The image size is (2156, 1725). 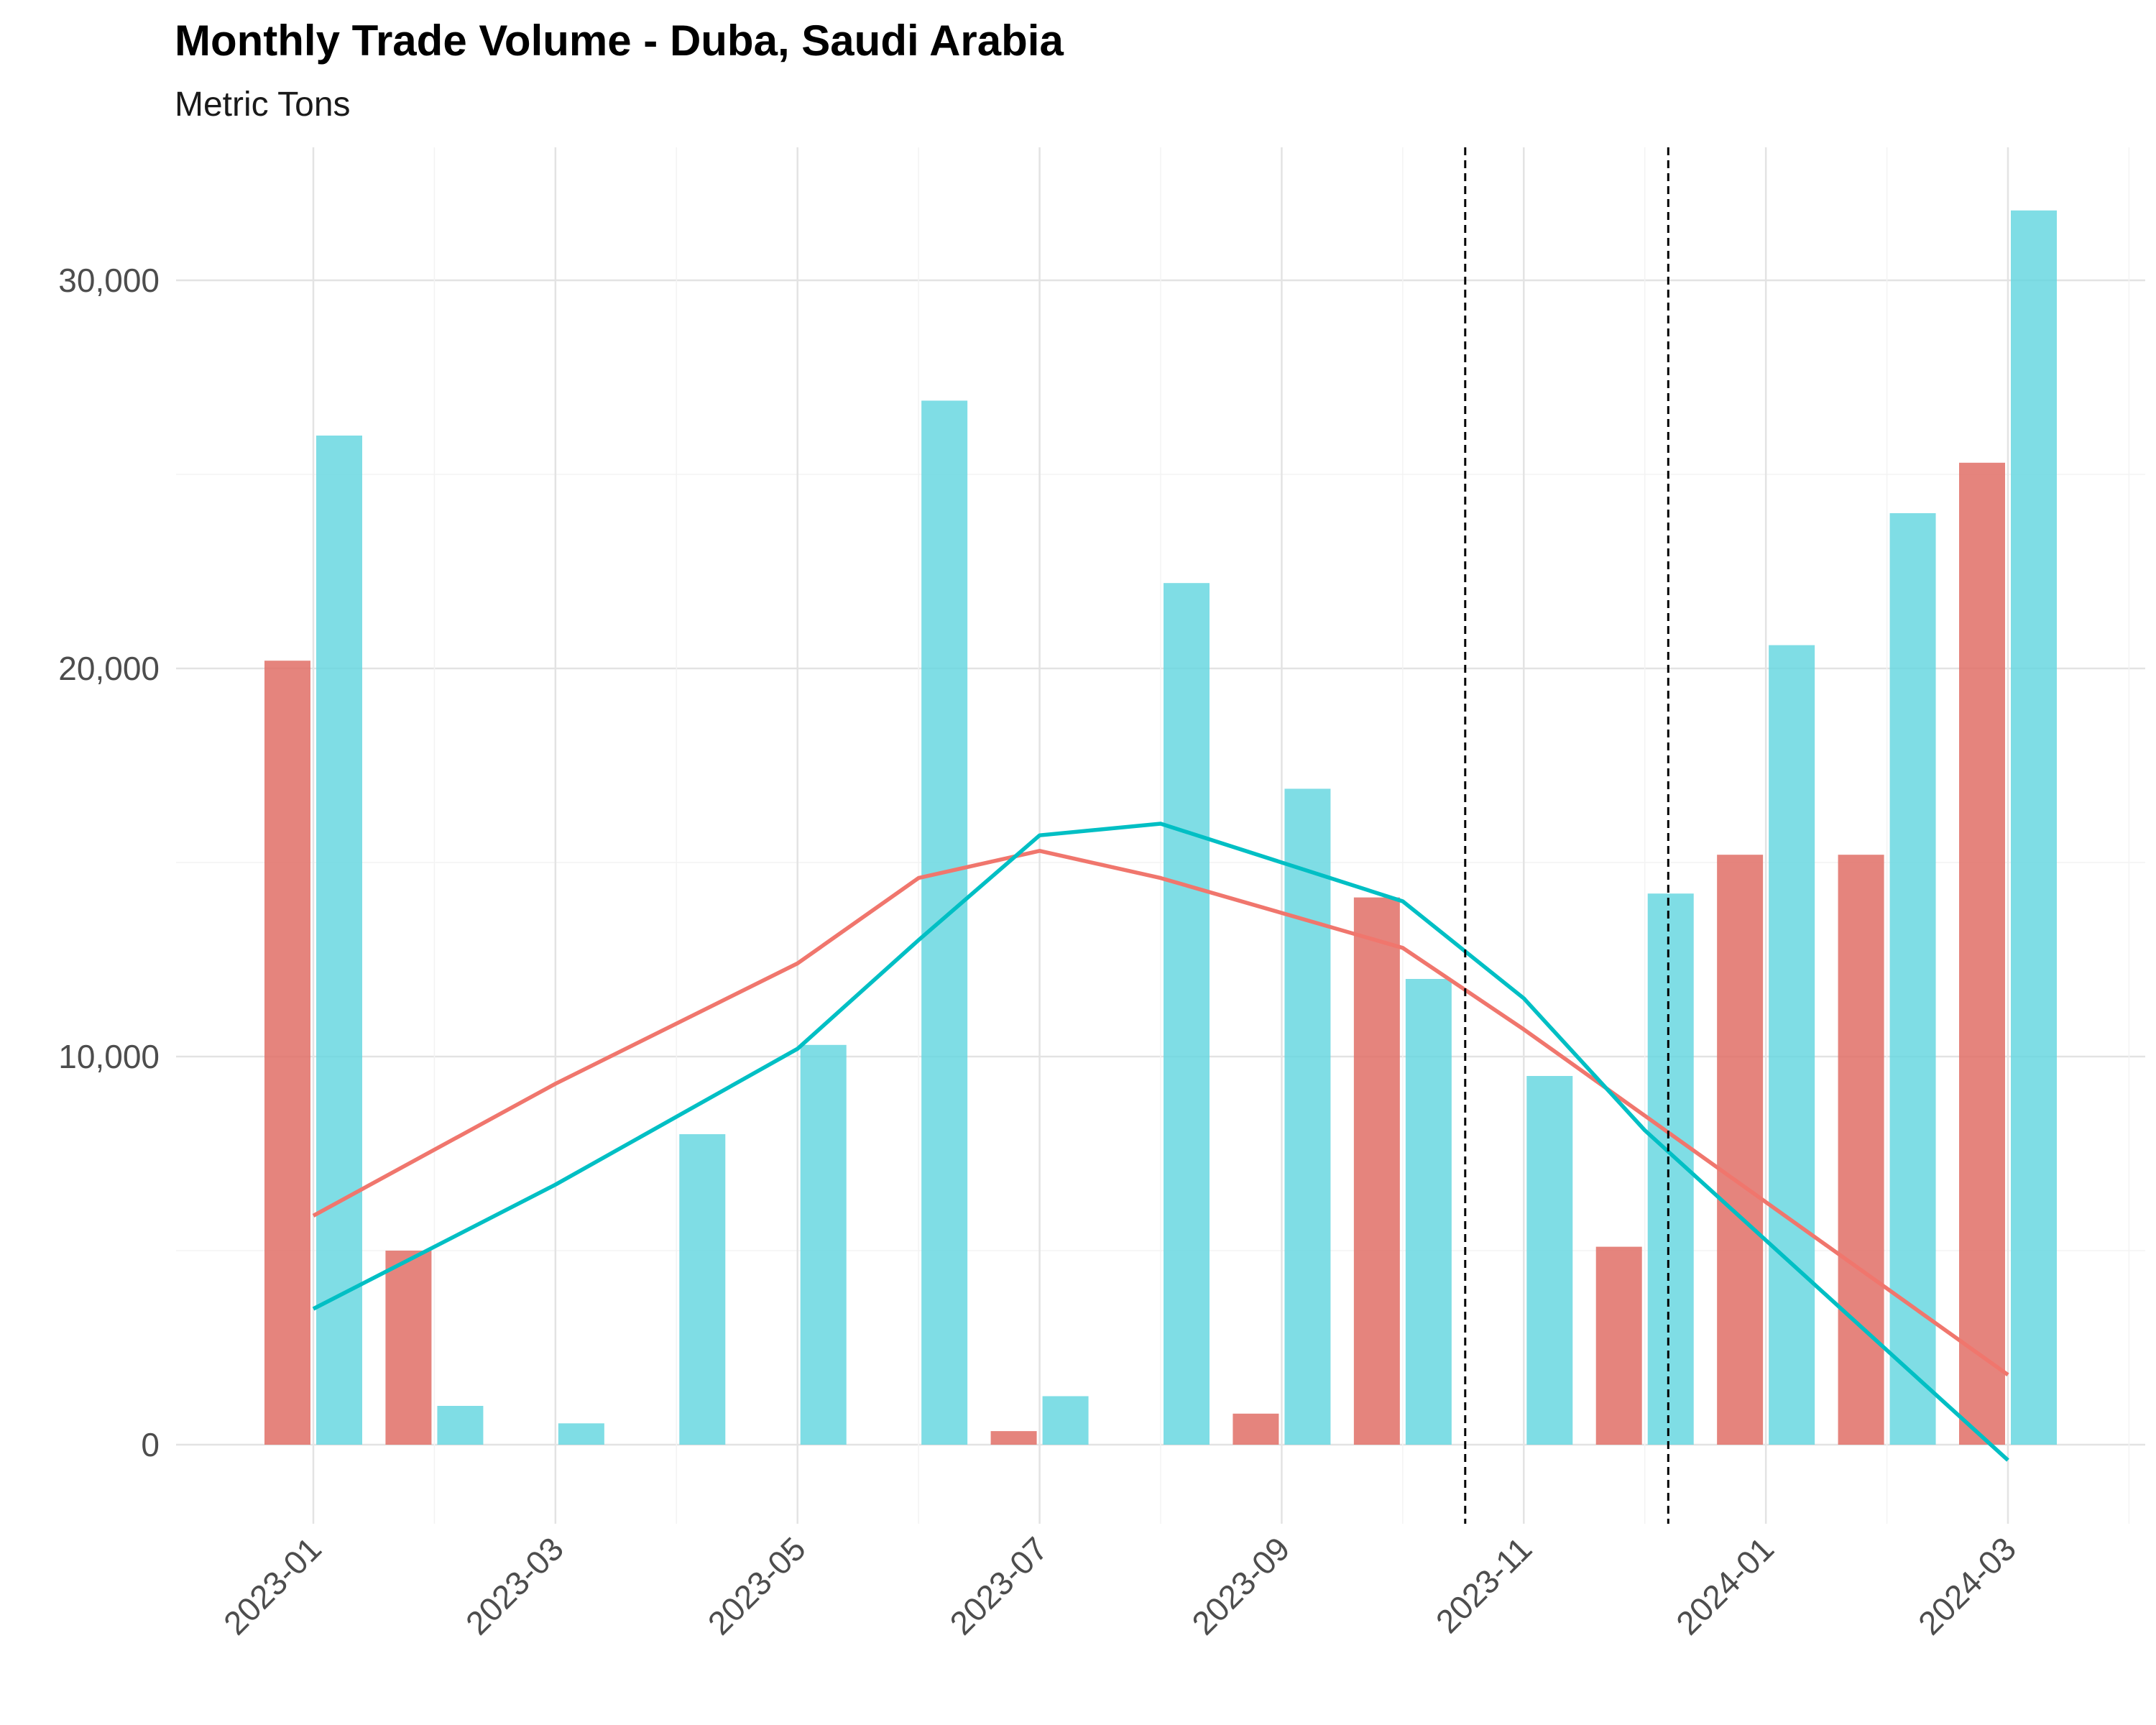 What do you see at coordinates (263, 105) in the screenshot?
I see `chart-subtitle: Metric Tons` at bounding box center [263, 105].